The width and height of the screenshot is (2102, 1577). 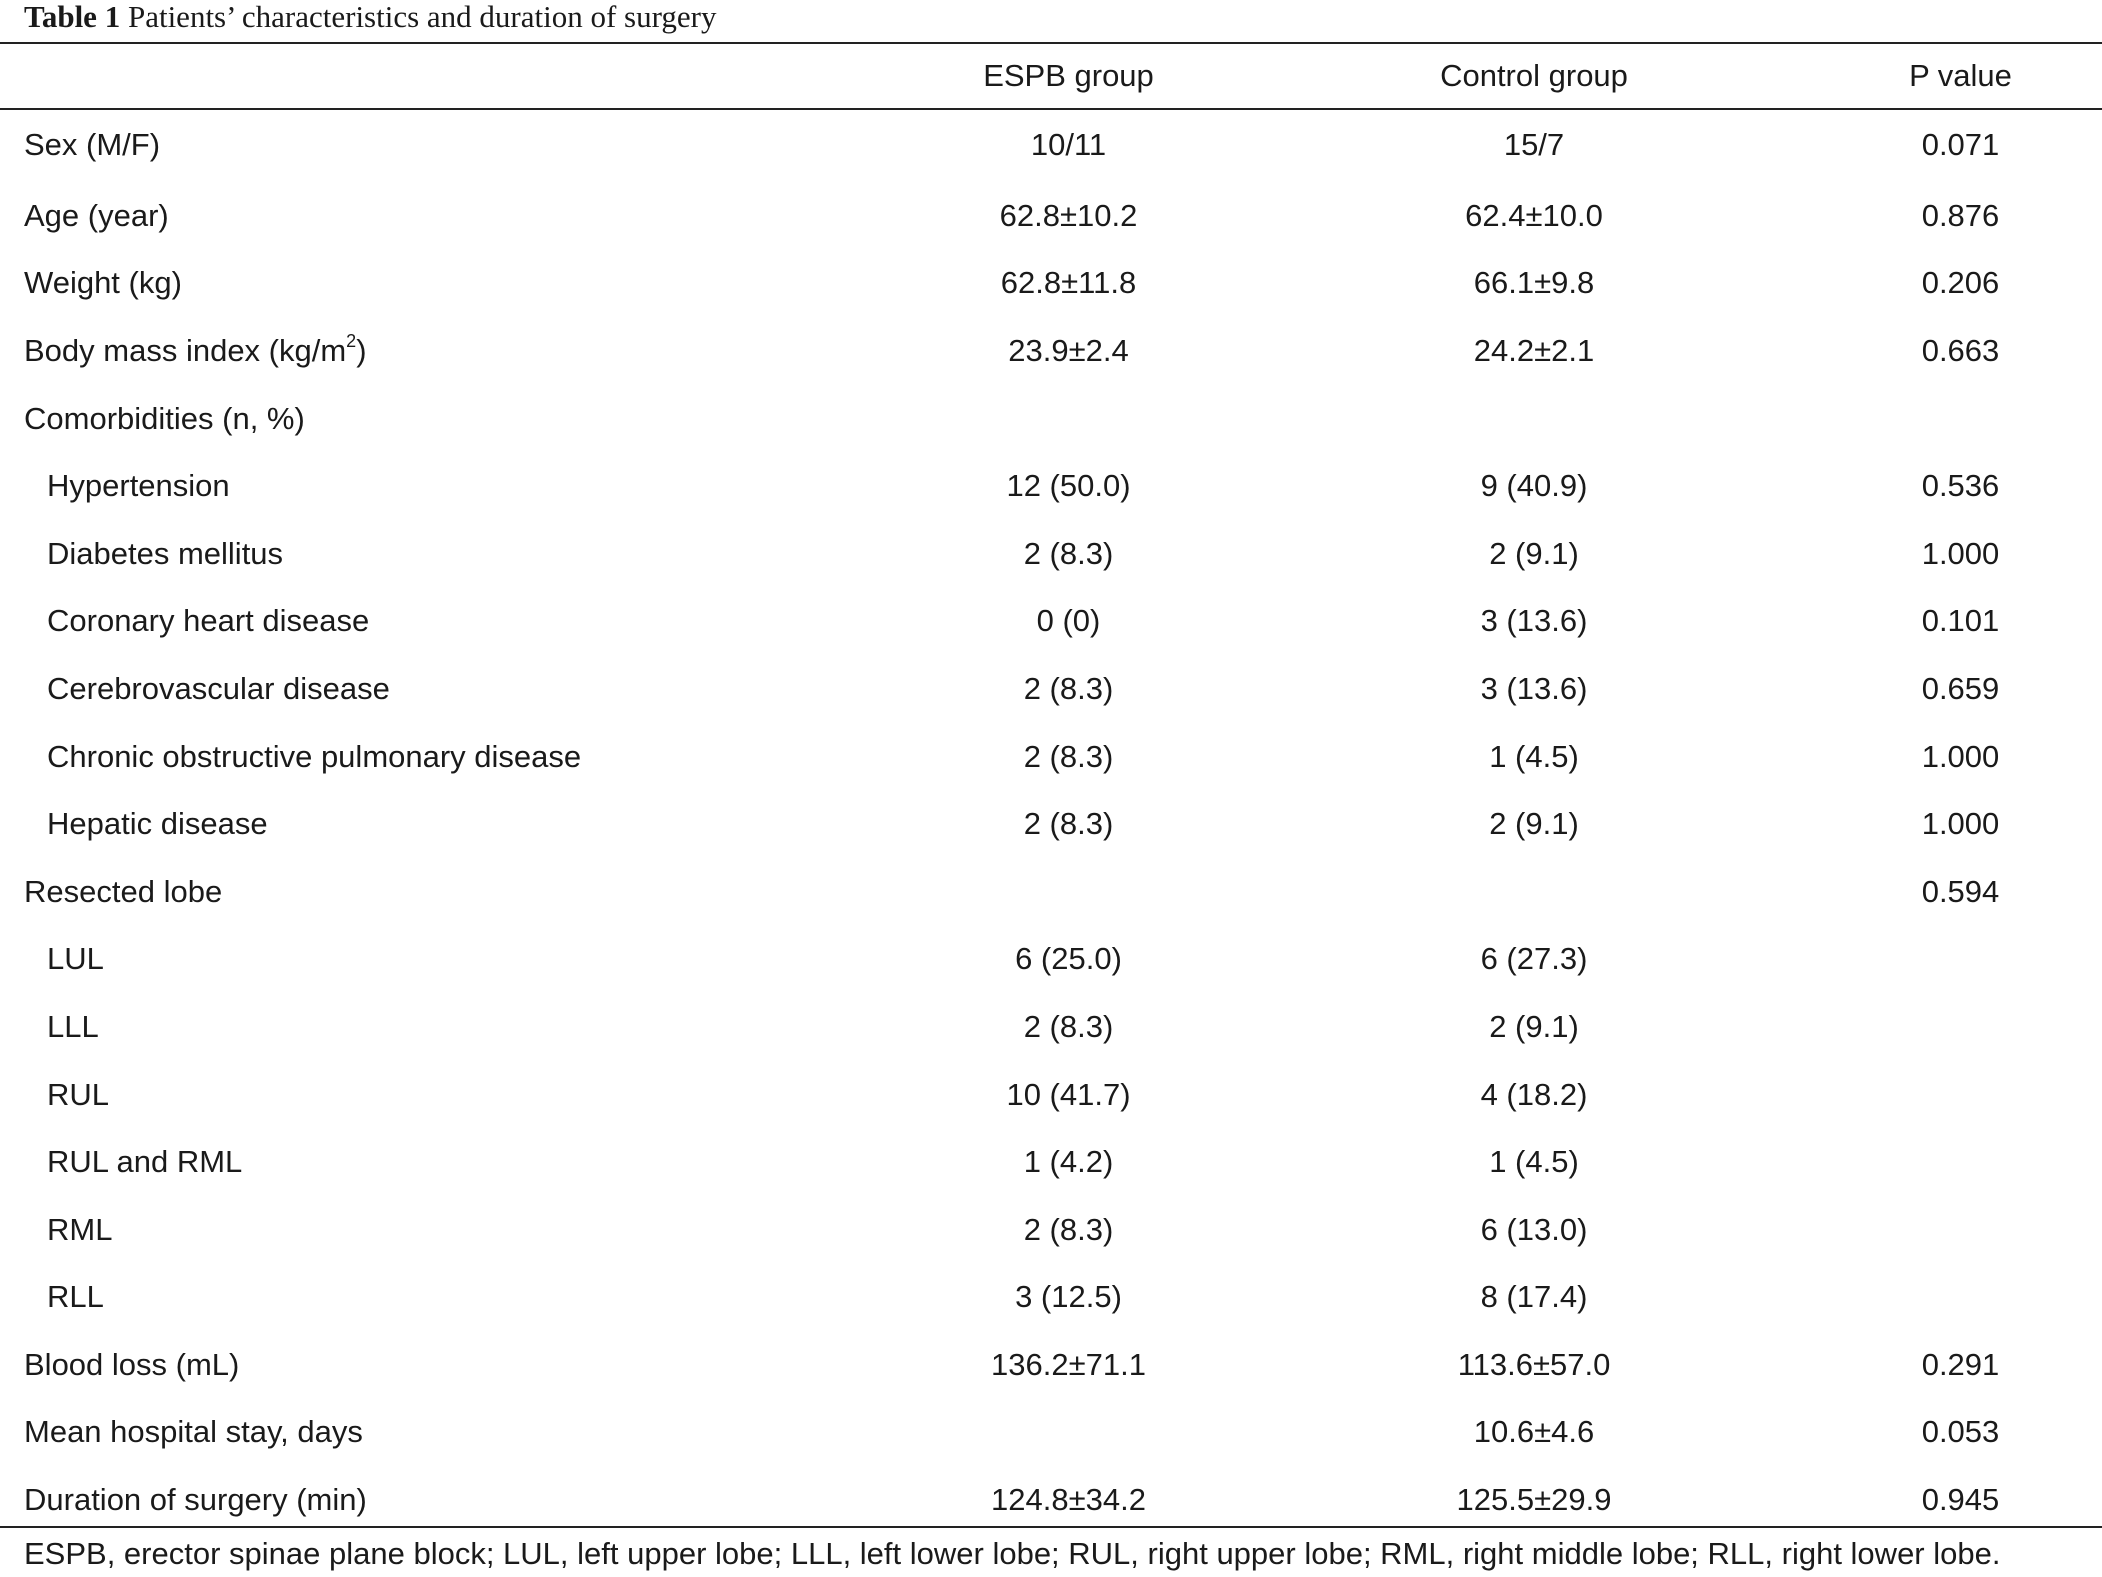 I want to click on row-label-text: Blood loss (mL), so click(x=132, y=1364).